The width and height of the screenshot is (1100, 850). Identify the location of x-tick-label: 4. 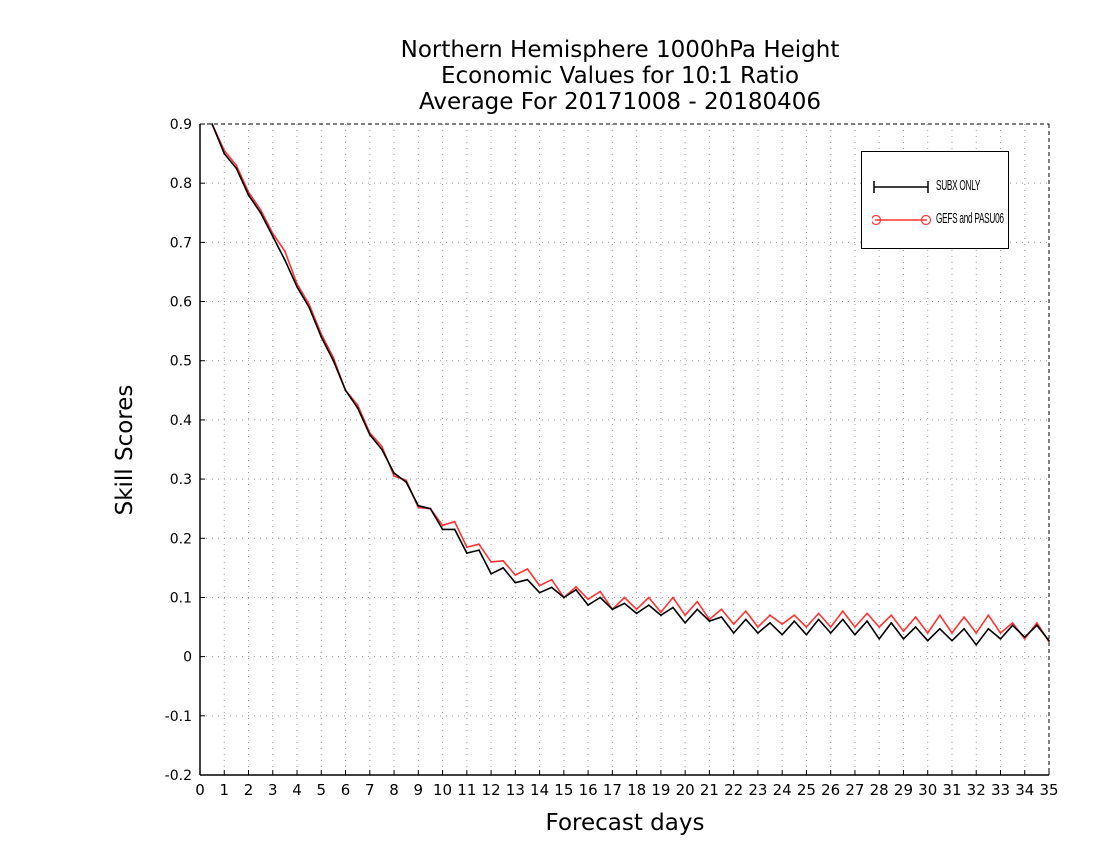
(297, 790).